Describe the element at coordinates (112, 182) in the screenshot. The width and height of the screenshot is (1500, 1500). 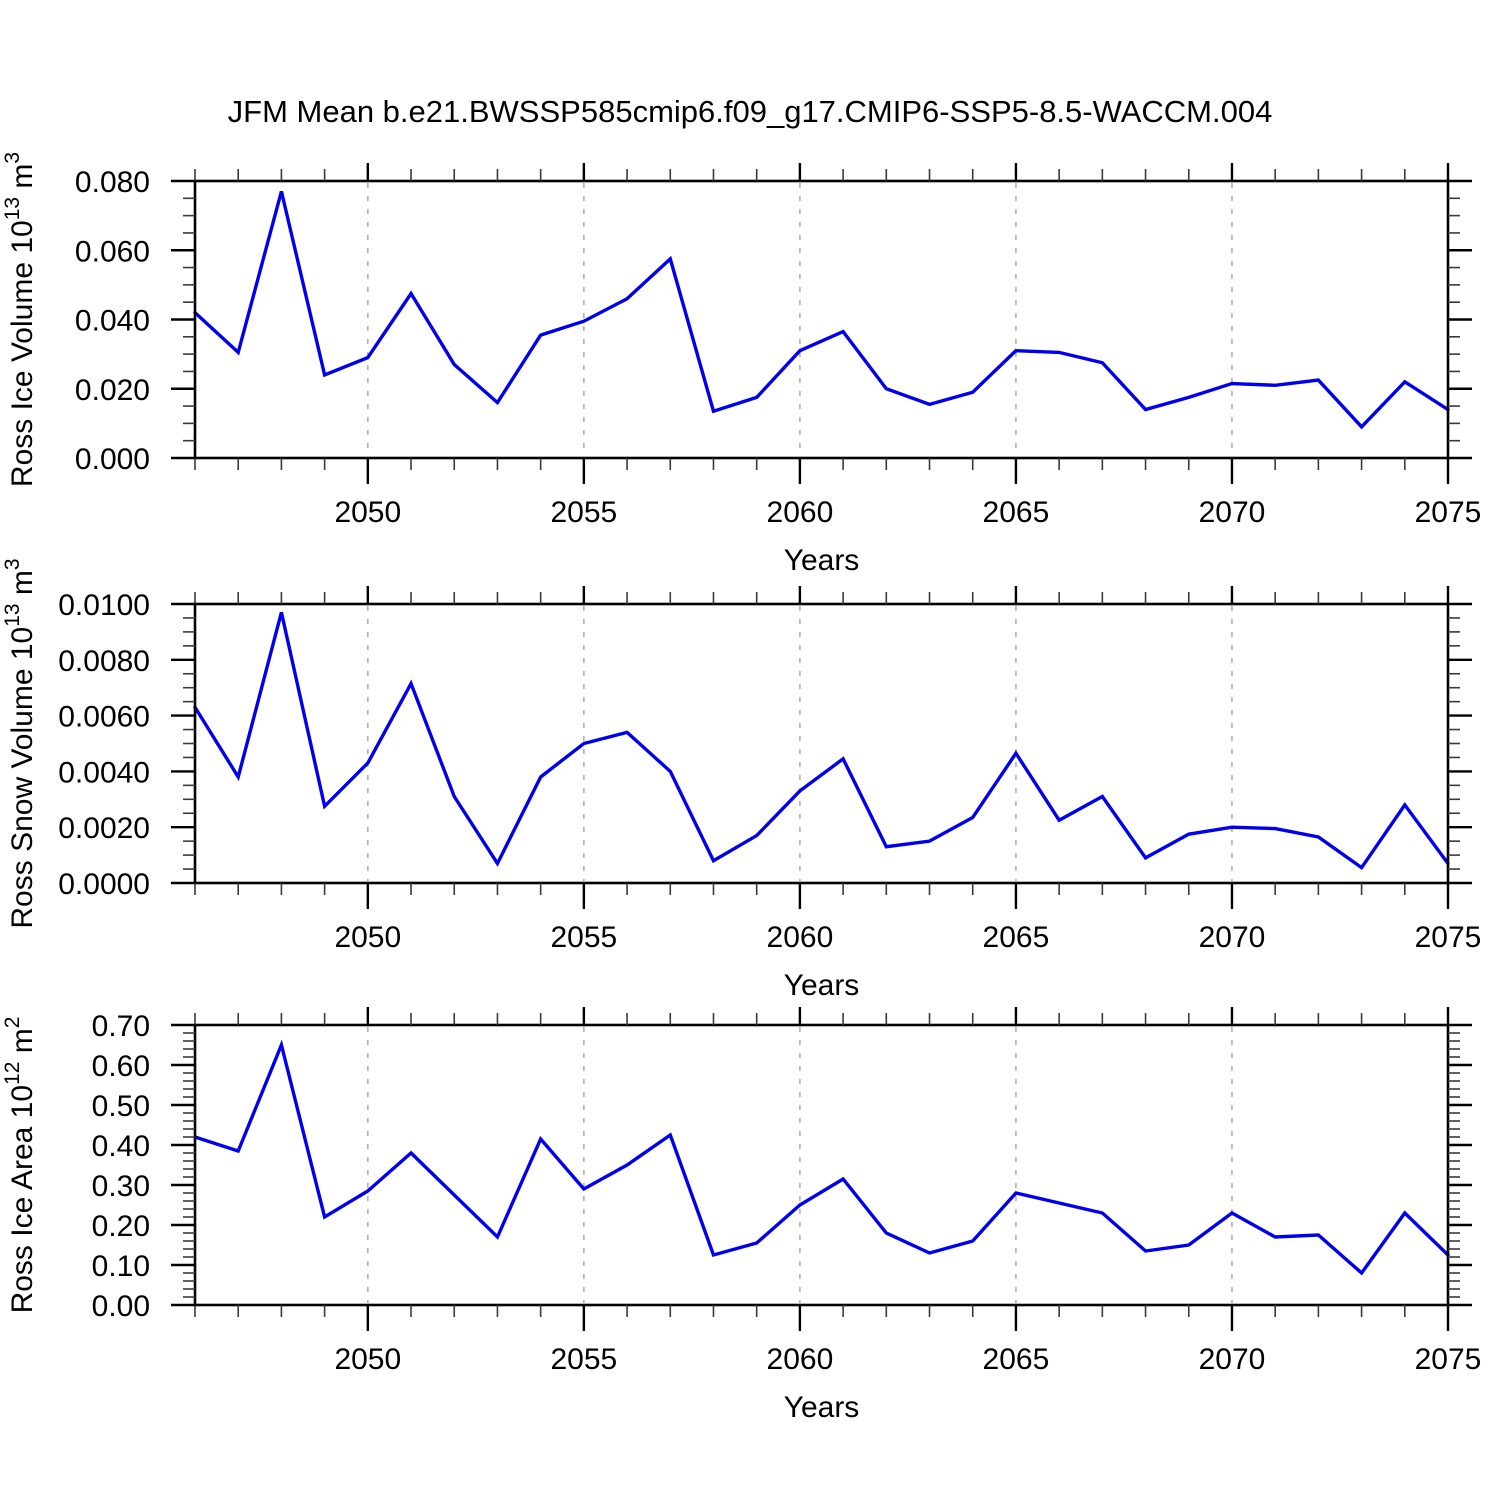
I see `y-tick-label: 0.080` at that location.